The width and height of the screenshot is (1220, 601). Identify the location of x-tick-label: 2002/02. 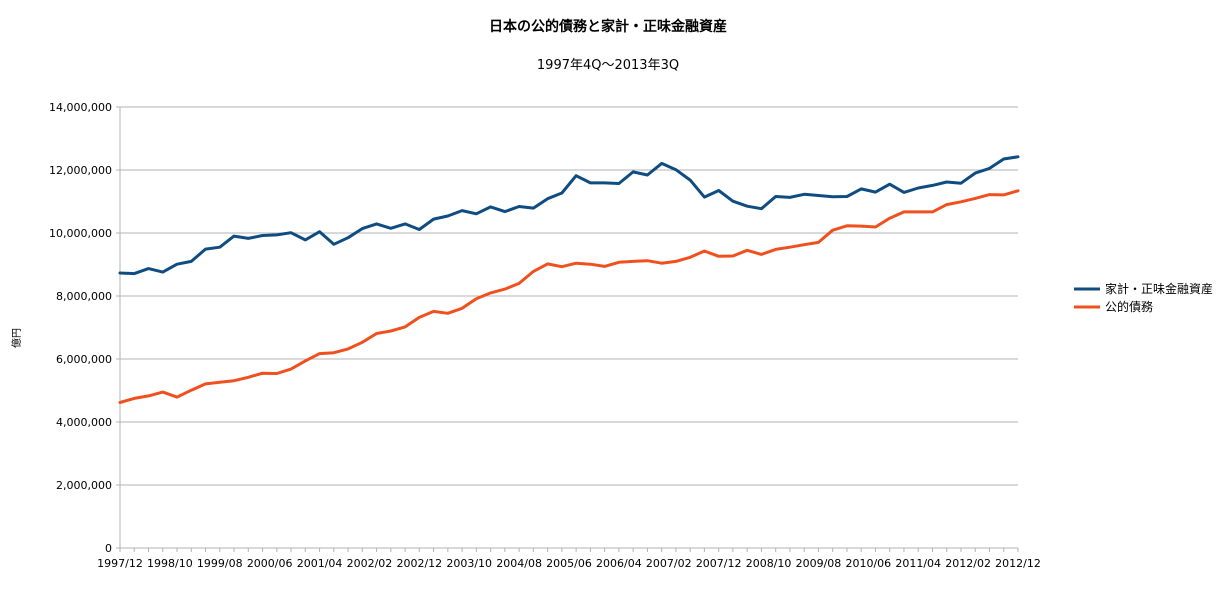
(370, 563).